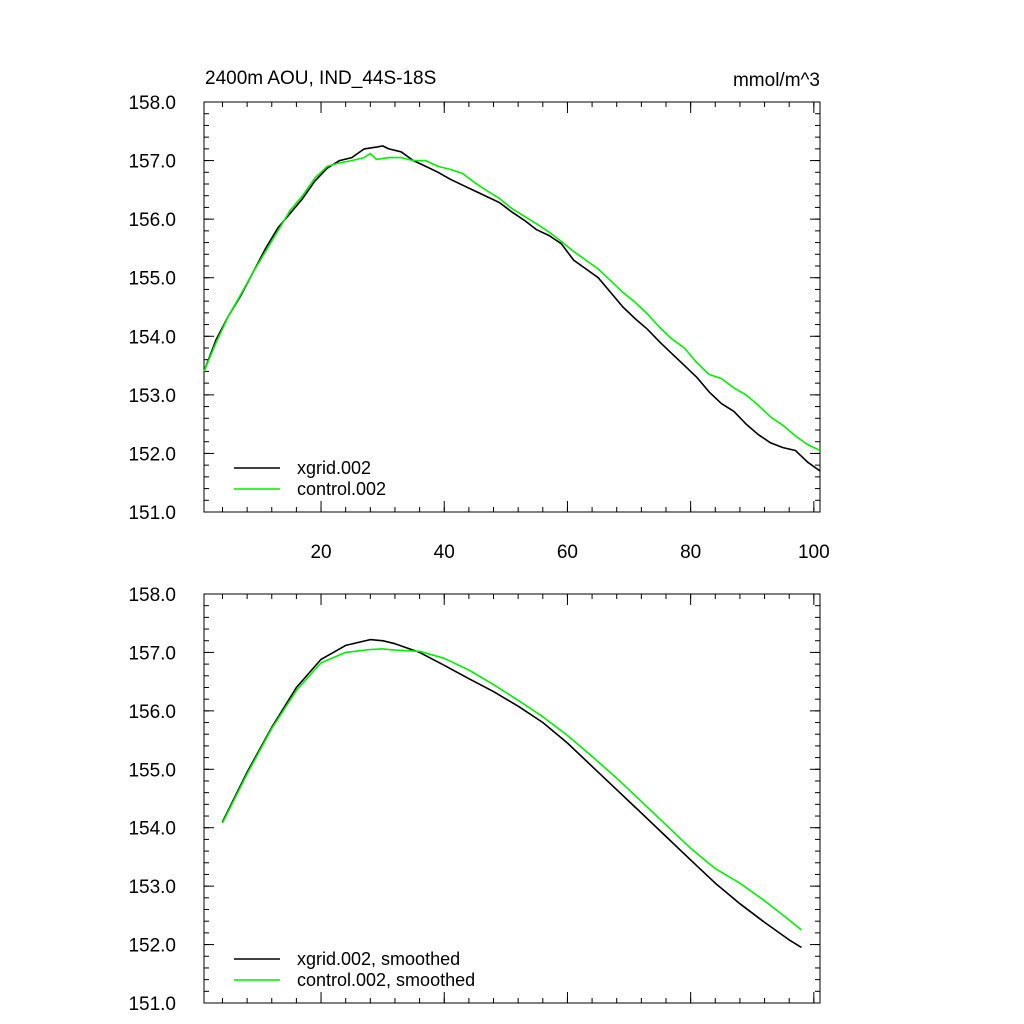  I want to click on x-tick-label: 60, so click(567, 552).